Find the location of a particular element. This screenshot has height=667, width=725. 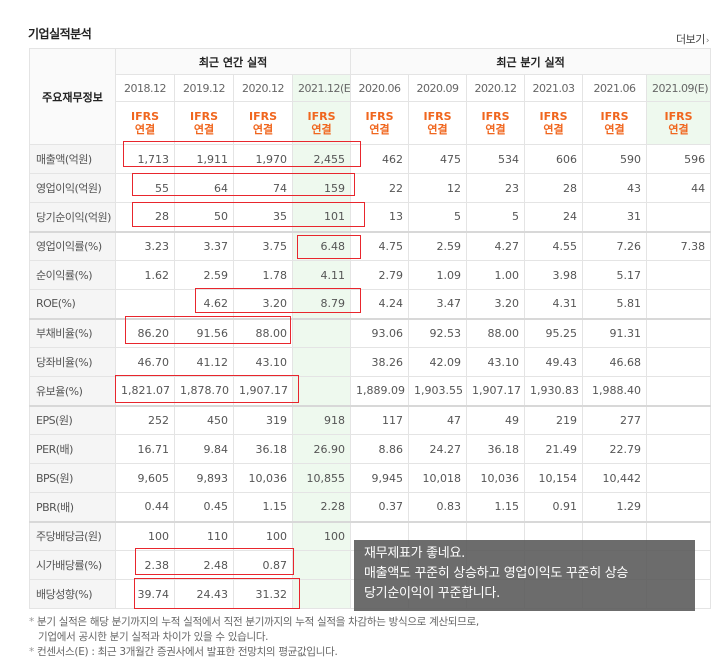

table-row: EPS(원) 252 450 319 918 117 47 49 219 277 is located at coordinates (370, 419).